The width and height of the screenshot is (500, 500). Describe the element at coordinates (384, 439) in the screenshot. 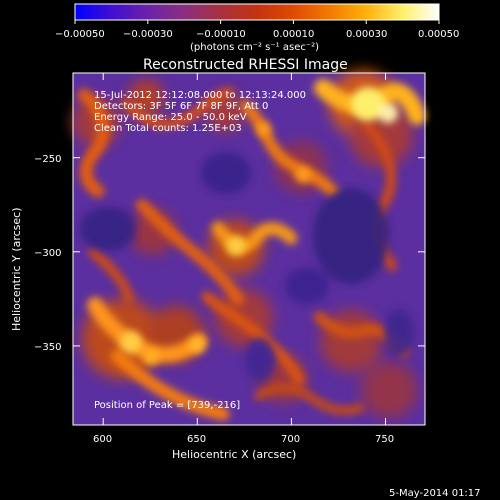

I see `x-tick-label: 750` at that location.